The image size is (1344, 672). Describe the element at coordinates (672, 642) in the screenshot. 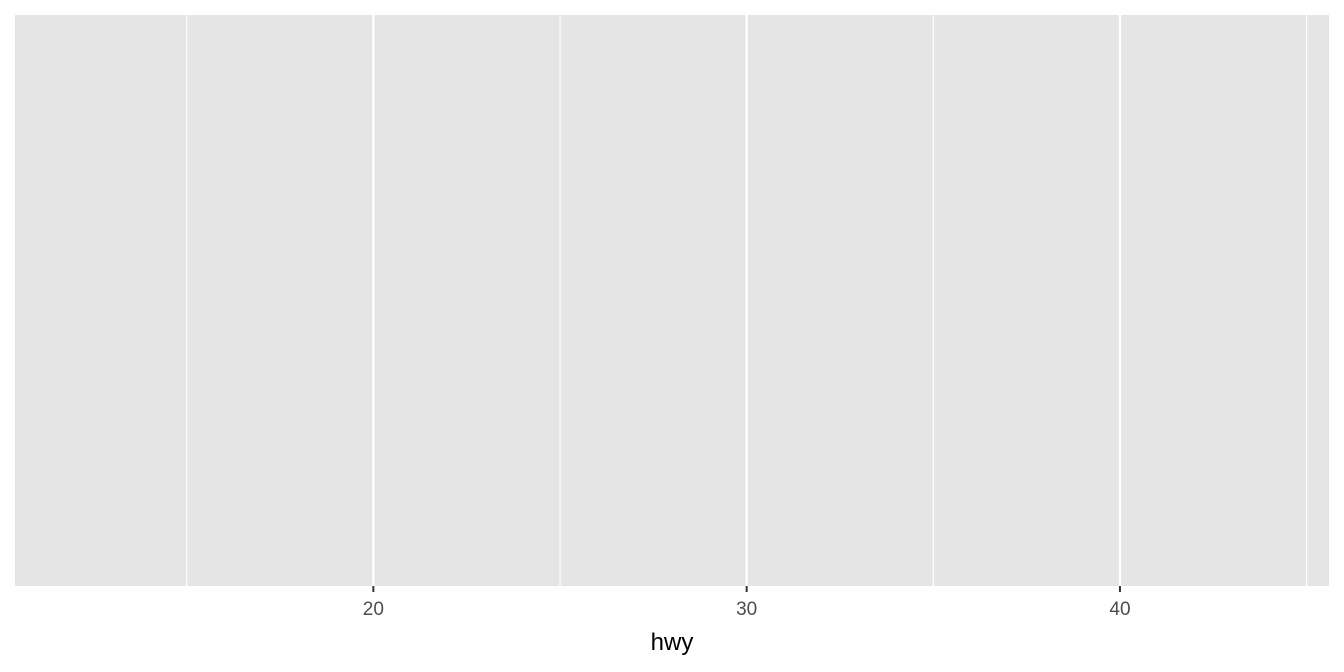

I see `x-axis-title: hwy` at that location.